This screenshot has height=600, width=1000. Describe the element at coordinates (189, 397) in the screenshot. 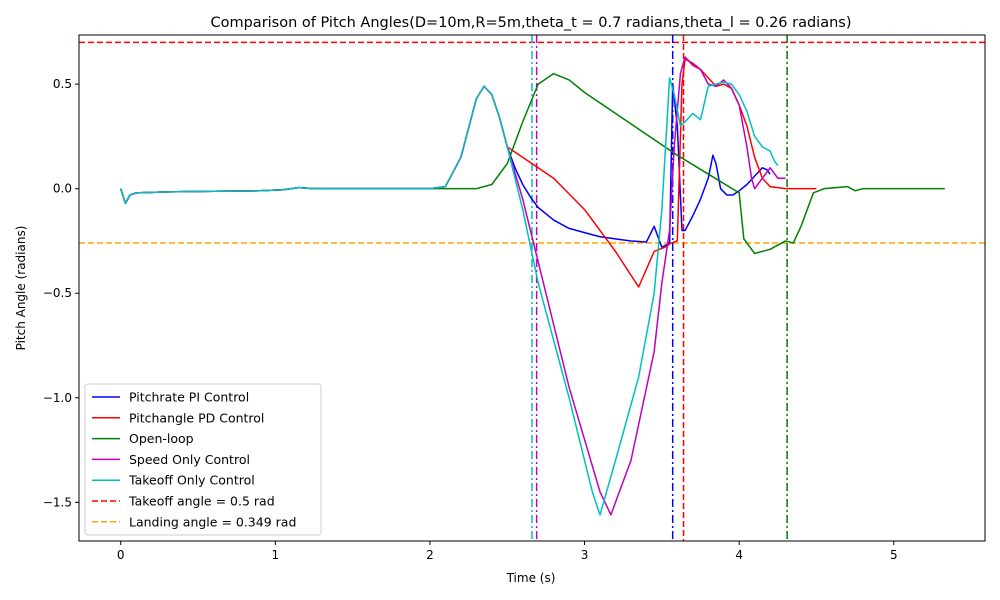

I see `legend-label: Pitchrate PI Control` at that location.